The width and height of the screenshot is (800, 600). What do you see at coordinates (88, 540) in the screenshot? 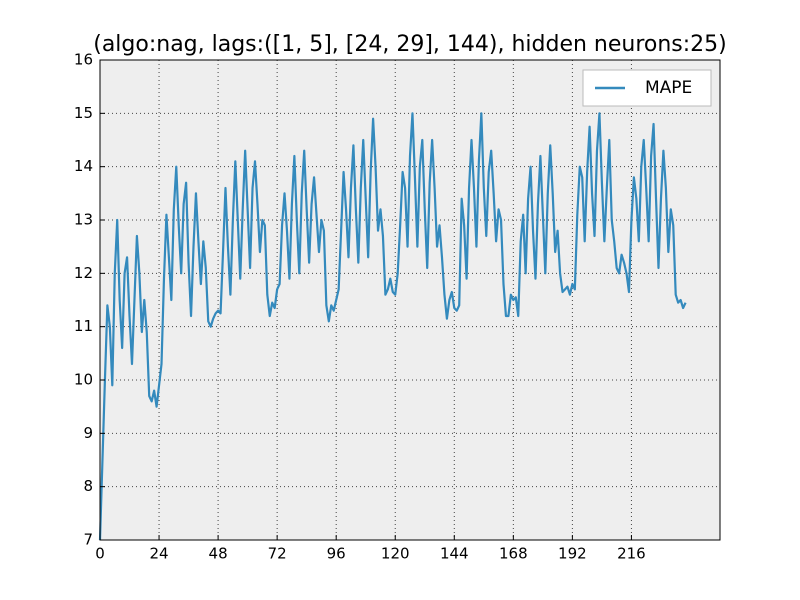
I see `y-tick-label: 7` at bounding box center [88, 540].